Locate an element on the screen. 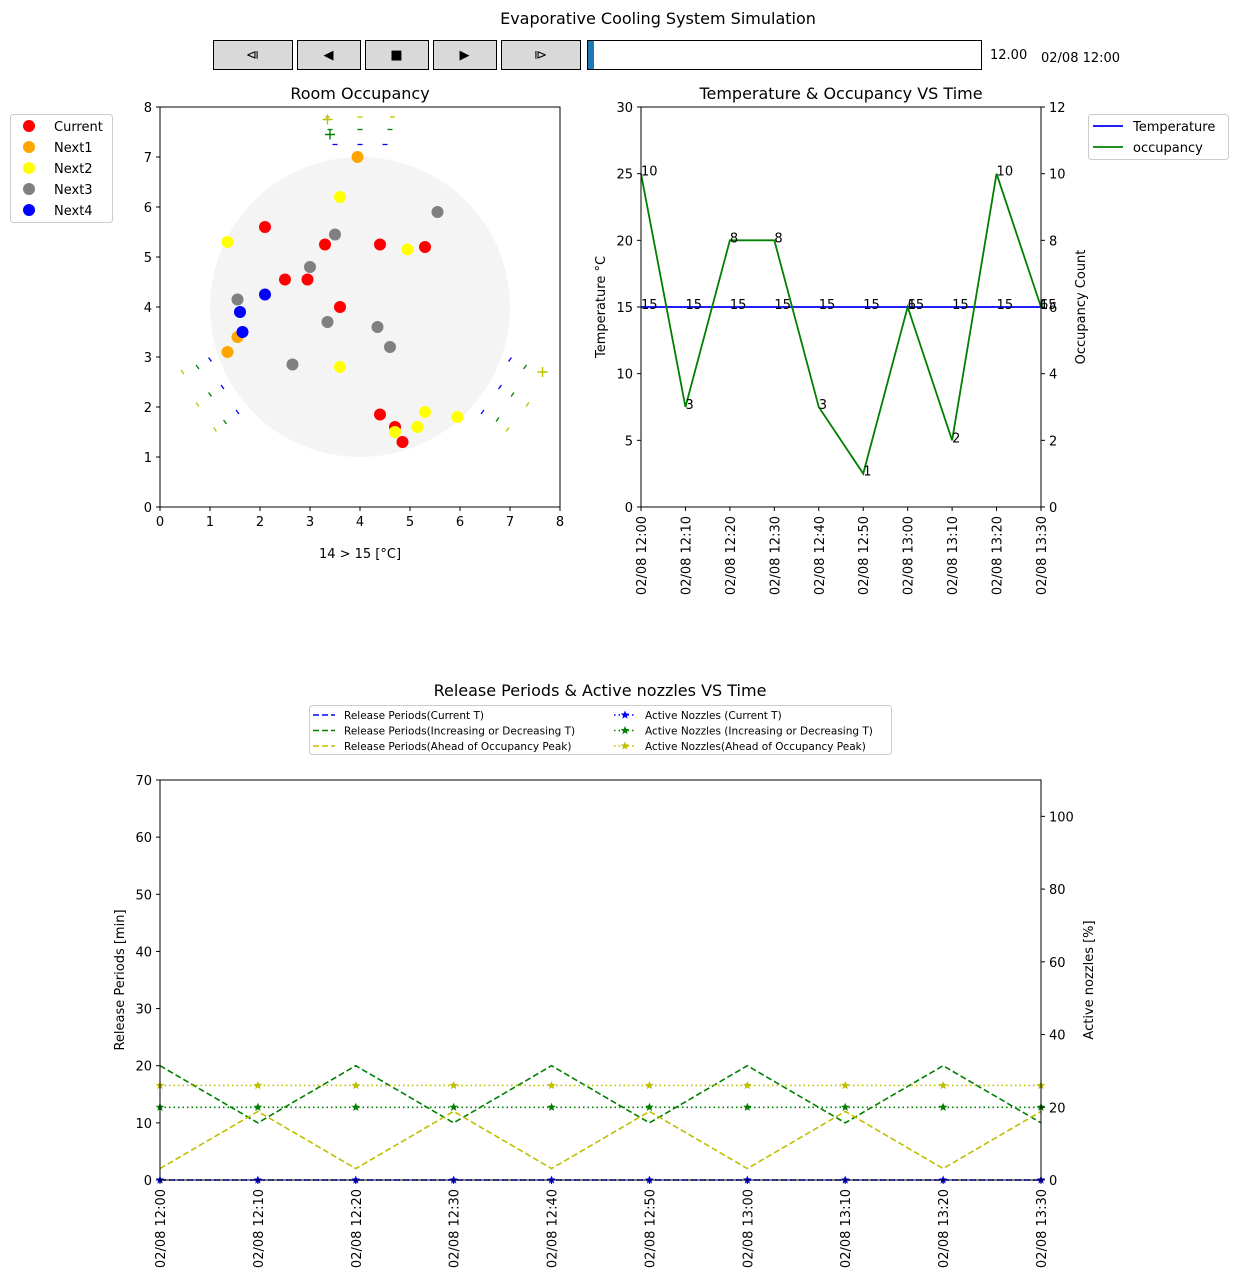  play-reverse-button-label: ◀ is located at coordinates (329, 55).